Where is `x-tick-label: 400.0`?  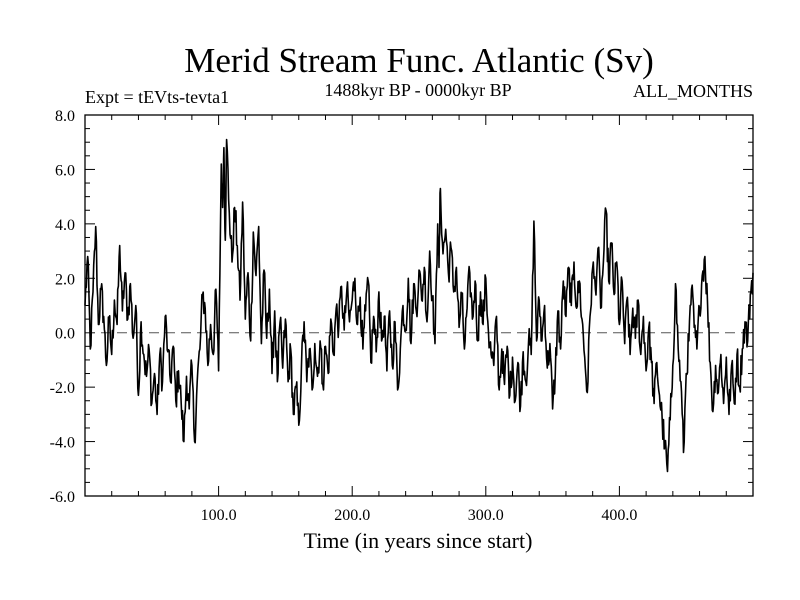 x-tick-label: 400.0 is located at coordinates (619, 515).